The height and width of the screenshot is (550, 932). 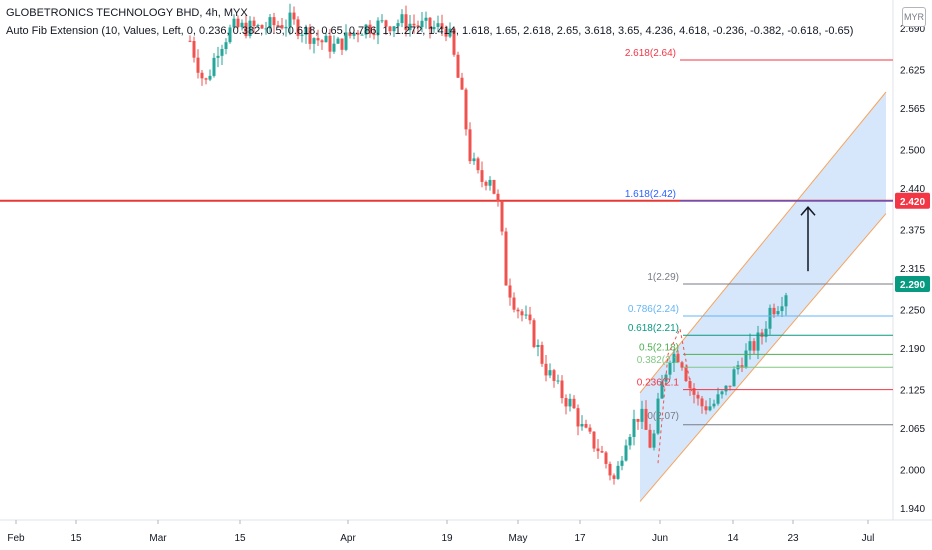 I want to click on y-tick-label: 2.000, so click(x=912, y=471).